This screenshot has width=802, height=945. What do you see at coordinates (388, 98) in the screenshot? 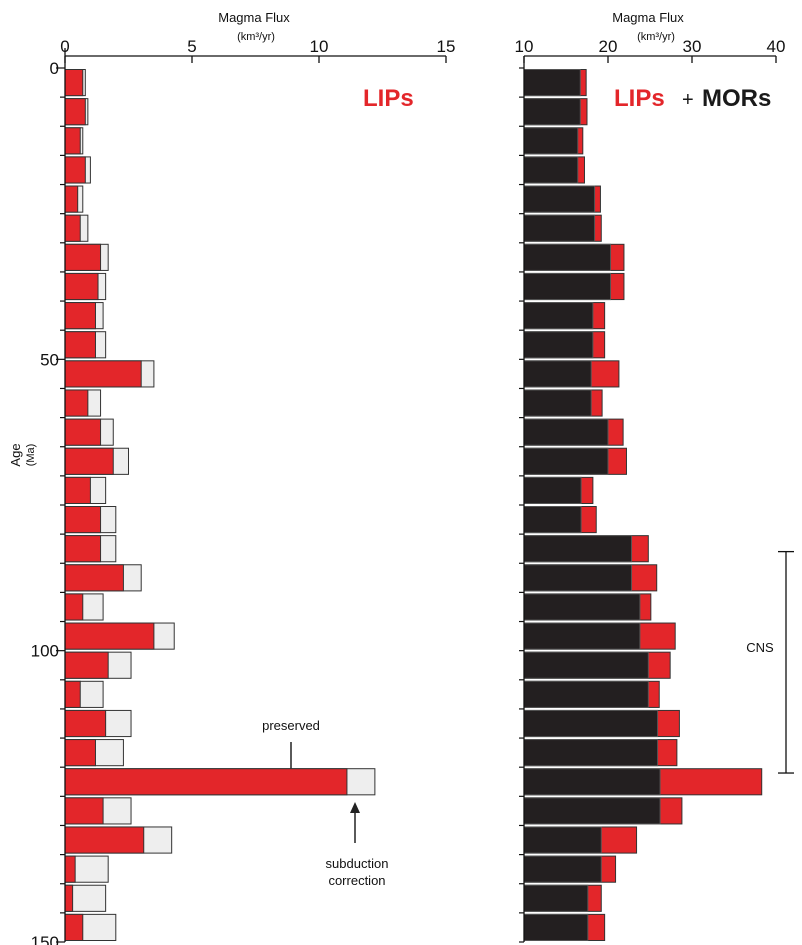
I see `left-panel-label: LIPs` at bounding box center [388, 98].